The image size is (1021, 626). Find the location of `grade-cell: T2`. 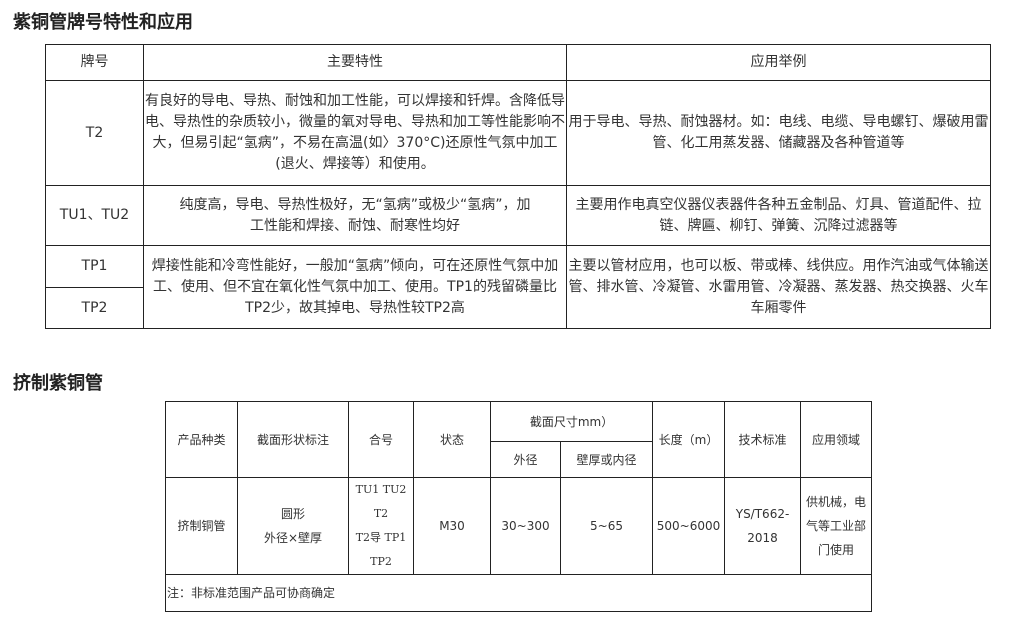

grade-cell: T2 is located at coordinates (94, 133).